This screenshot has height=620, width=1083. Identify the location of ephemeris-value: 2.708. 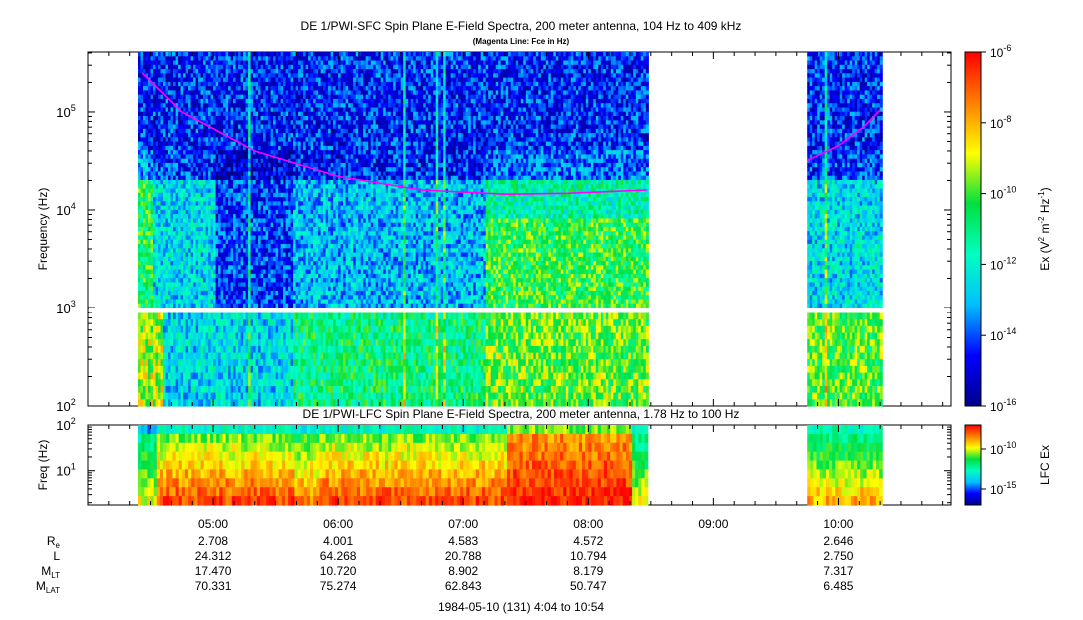
(213, 541).